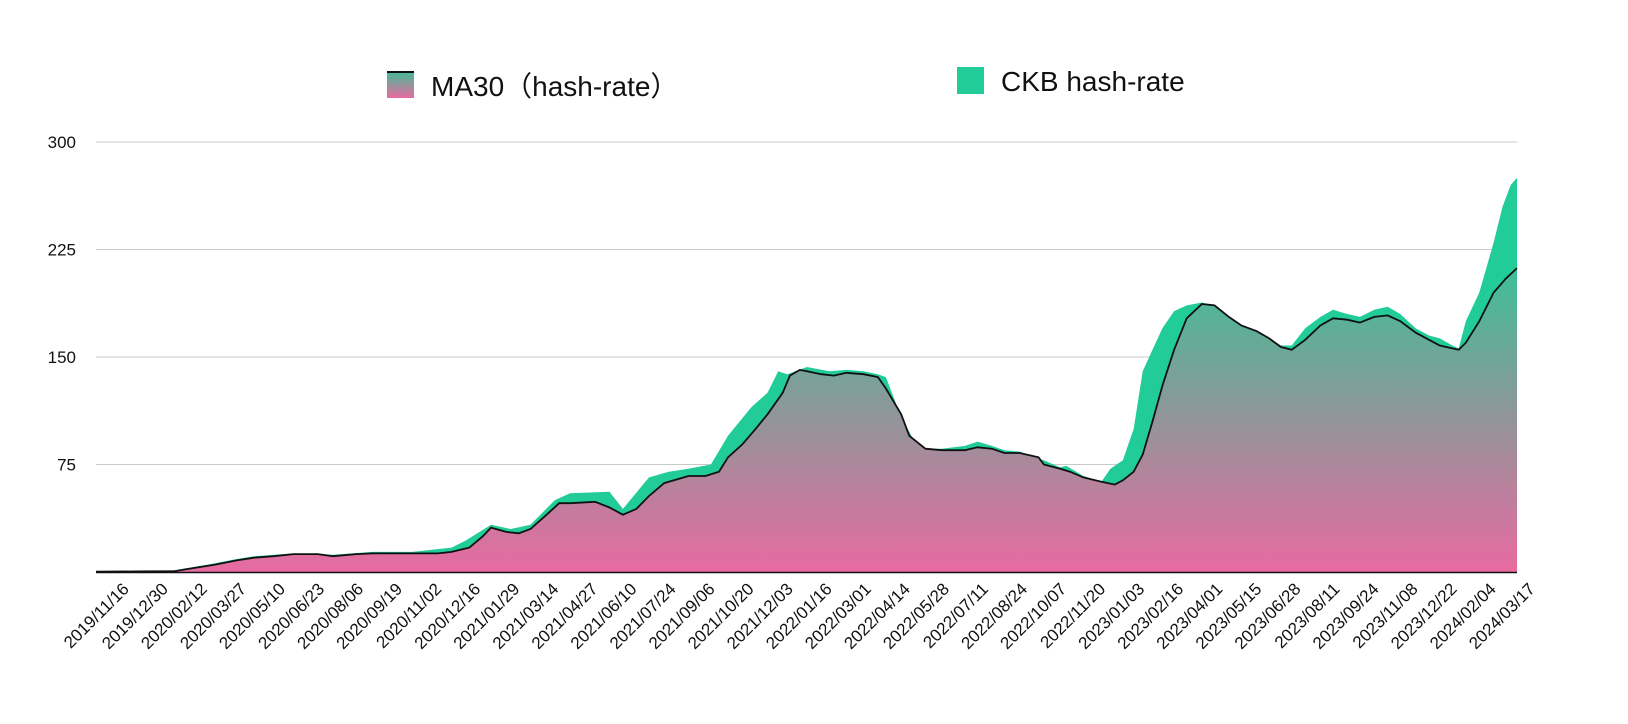 This screenshot has height=724, width=1628. Describe the element at coordinates (62, 304) in the screenshot. I see `y-axis-ticks: 75 150 225 300` at that location.